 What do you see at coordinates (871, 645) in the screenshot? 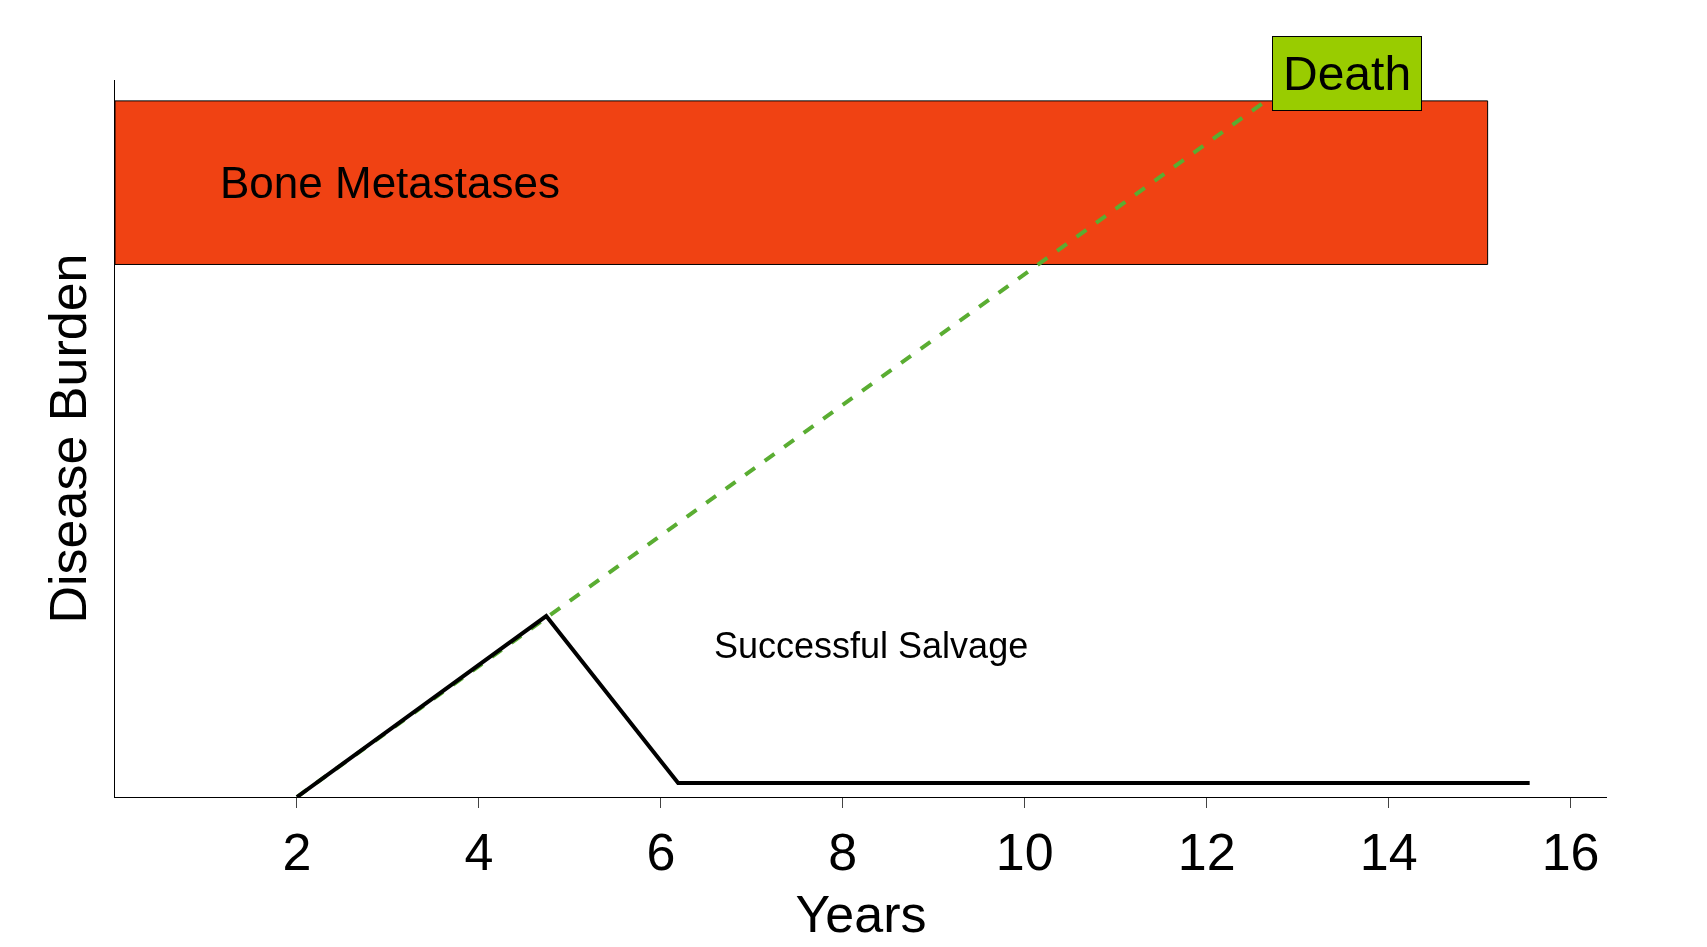
I see `annotation: Successful Salvage` at bounding box center [871, 645].